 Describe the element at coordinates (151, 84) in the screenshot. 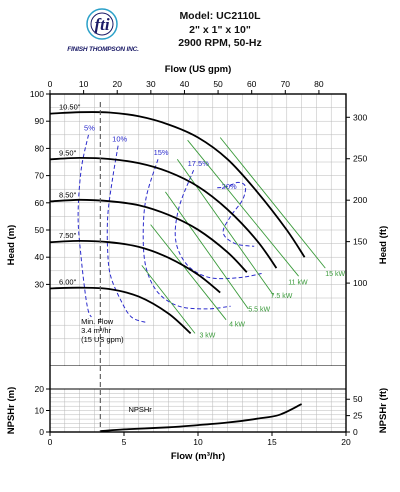

I see `x-top-tick-label: 30` at that location.